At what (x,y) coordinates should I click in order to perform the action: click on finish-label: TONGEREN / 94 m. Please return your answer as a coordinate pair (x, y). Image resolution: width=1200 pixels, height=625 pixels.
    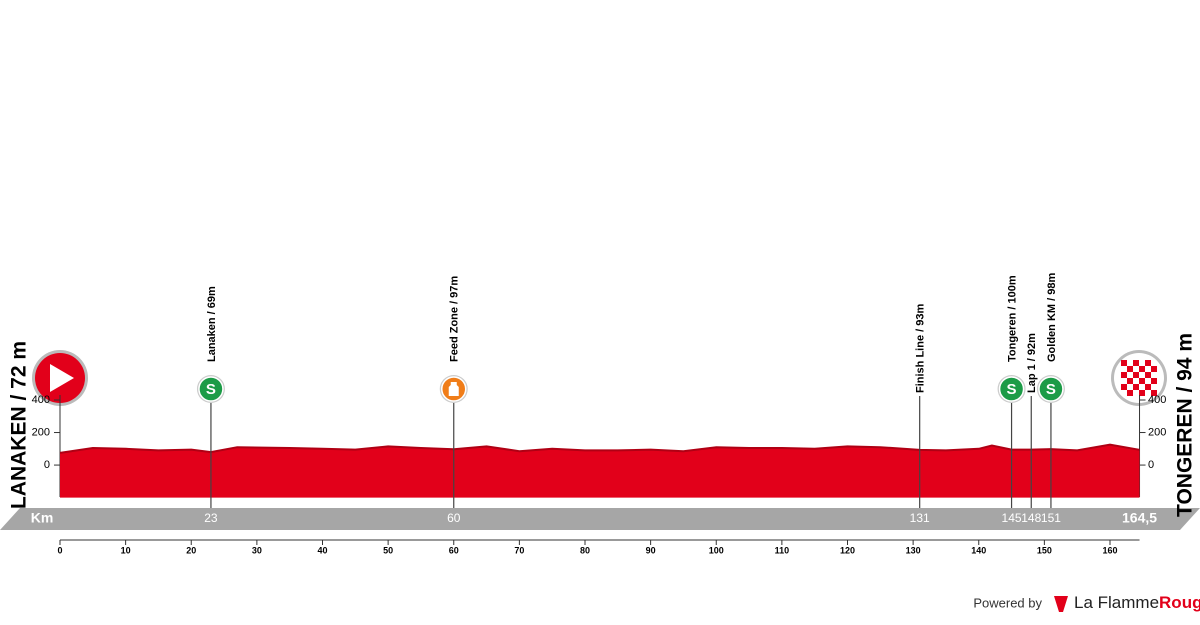
    Looking at the image, I should click on (1185, 425).